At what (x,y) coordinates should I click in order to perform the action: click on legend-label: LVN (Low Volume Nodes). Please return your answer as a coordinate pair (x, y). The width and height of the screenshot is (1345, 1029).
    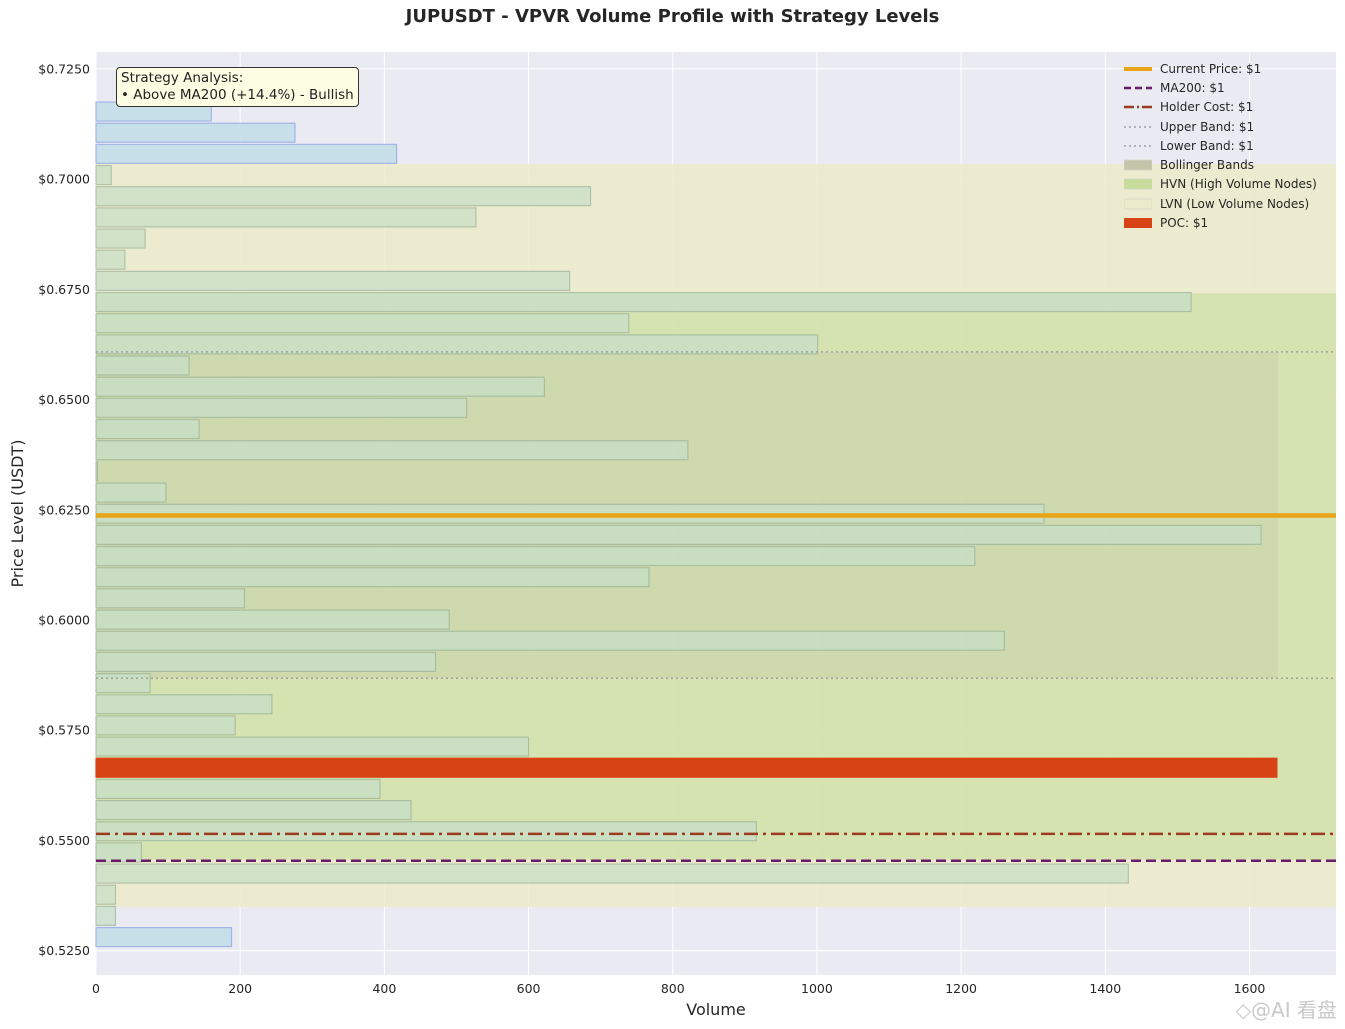
    Looking at the image, I should click on (1235, 203).